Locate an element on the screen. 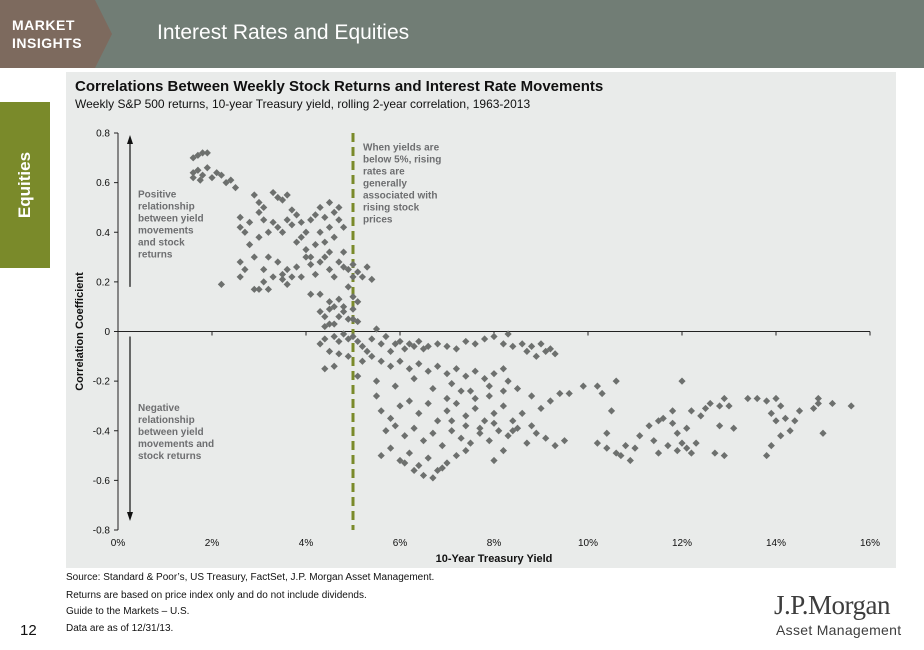  y-tick-label: -0.6 is located at coordinates (102, 481).